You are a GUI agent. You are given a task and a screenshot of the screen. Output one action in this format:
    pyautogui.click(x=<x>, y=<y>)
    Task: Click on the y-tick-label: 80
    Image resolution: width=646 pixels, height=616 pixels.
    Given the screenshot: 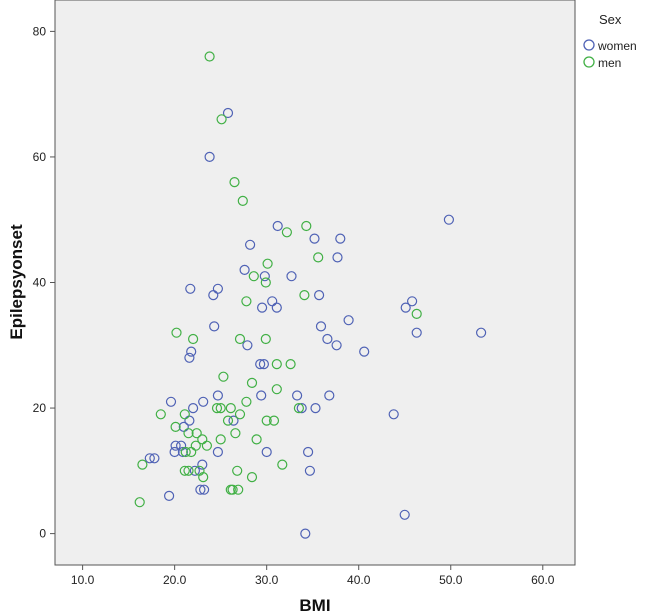 What is the action you would take?
    pyautogui.click(x=40, y=31)
    